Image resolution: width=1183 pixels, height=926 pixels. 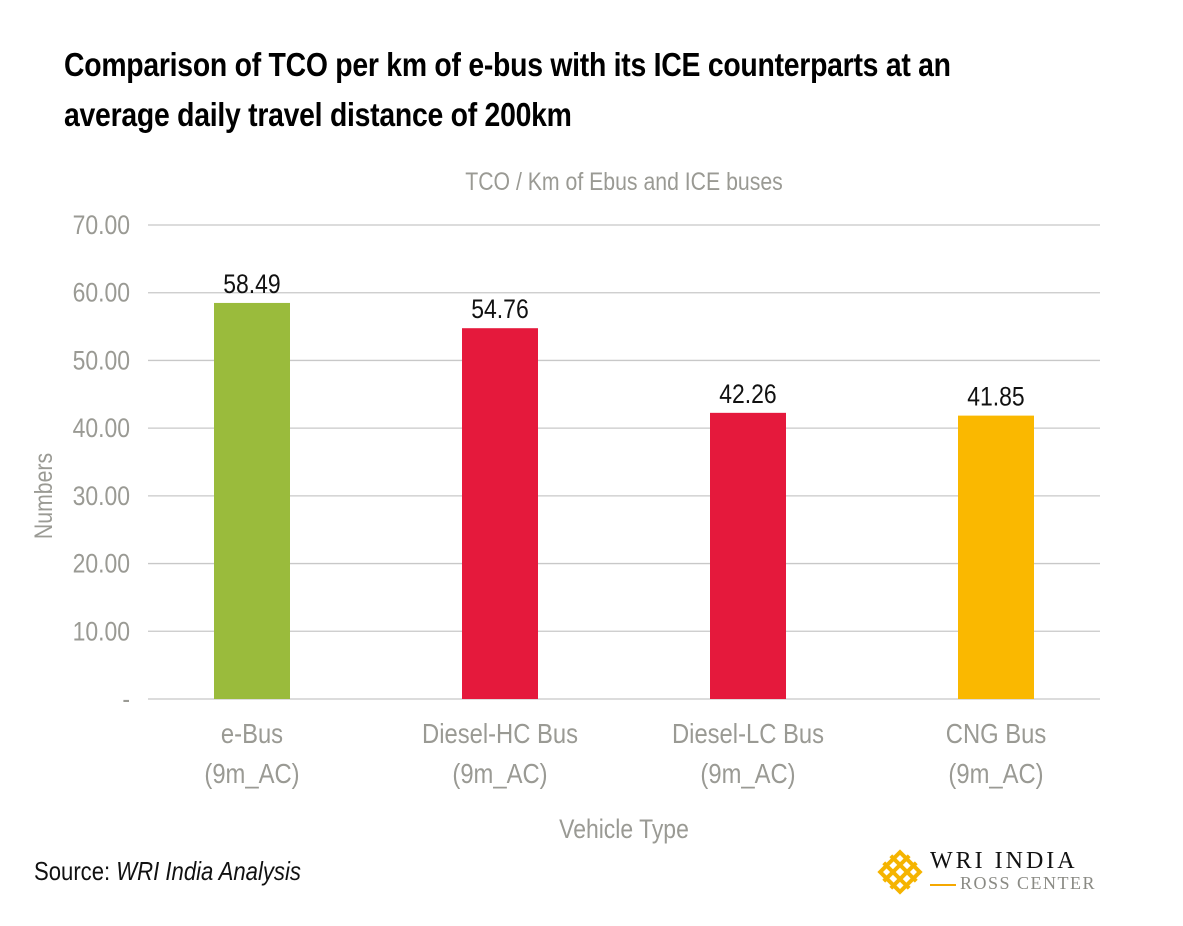 What do you see at coordinates (101, 293) in the screenshot?
I see `y-tick-label: 60.00` at bounding box center [101, 293].